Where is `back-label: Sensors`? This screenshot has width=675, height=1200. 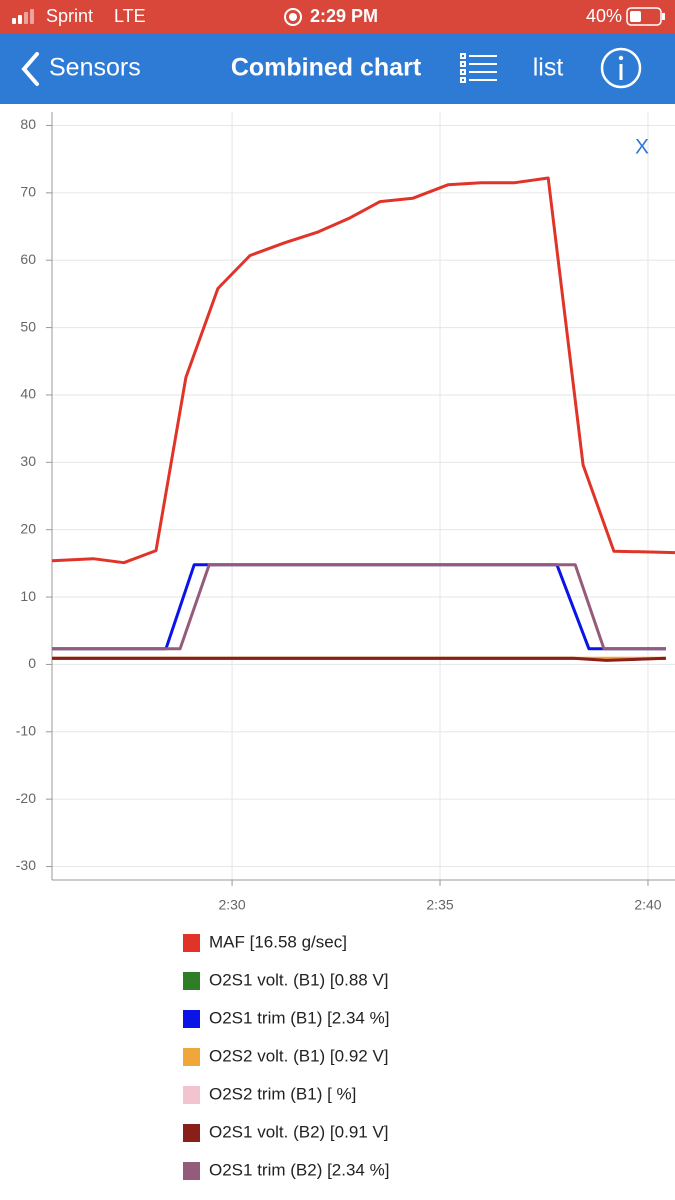 back-label: Sensors is located at coordinates (95, 68).